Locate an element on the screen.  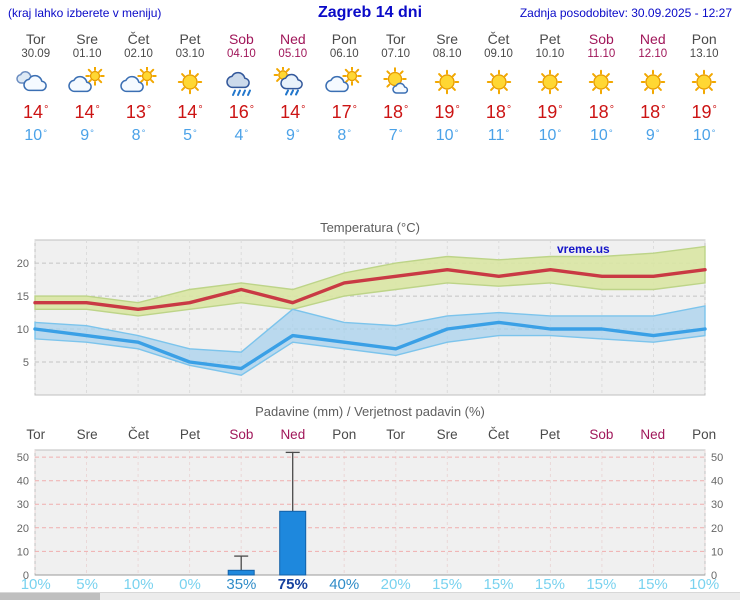
day-date: 08.10 is located at coordinates (447, 54).